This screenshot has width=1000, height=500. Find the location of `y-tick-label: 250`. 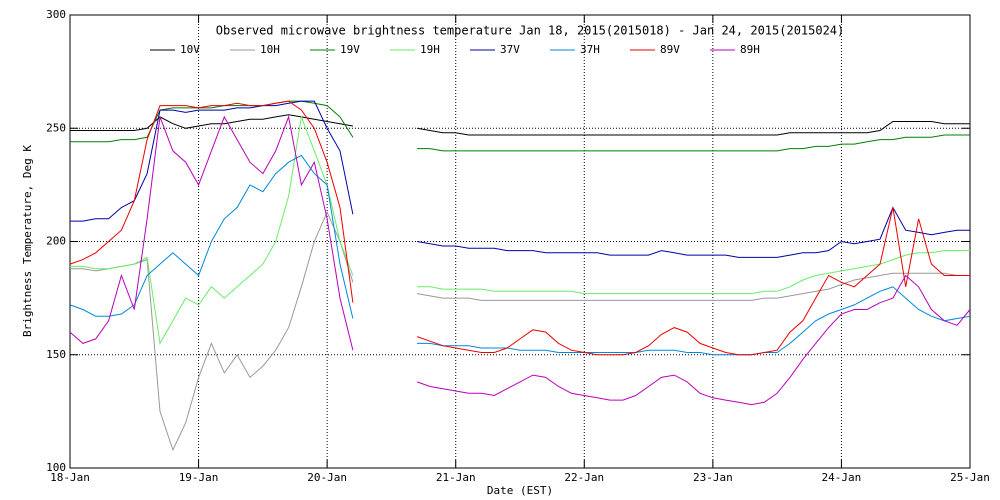

y-tick-label: 250 is located at coordinates (56, 127).